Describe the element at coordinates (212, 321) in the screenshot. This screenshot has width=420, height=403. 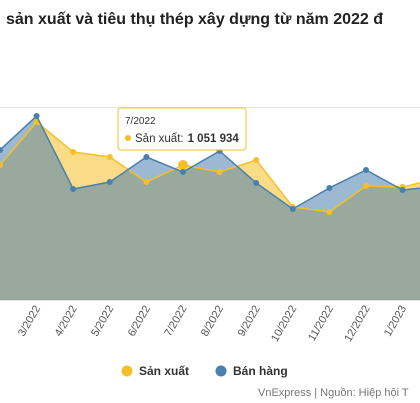
I see `x-tick-label: 8/2022` at that location.